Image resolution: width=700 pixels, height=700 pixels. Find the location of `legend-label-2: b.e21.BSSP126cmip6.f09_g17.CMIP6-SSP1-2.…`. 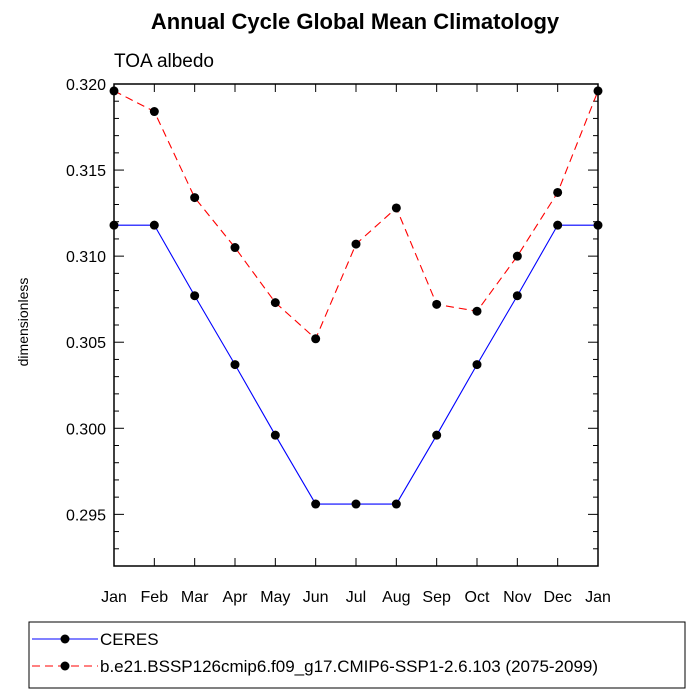

legend-label-2: b.e21.BSSP126cmip6.f09_g17.CMIP6-SSP1-2.… is located at coordinates (349, 666).